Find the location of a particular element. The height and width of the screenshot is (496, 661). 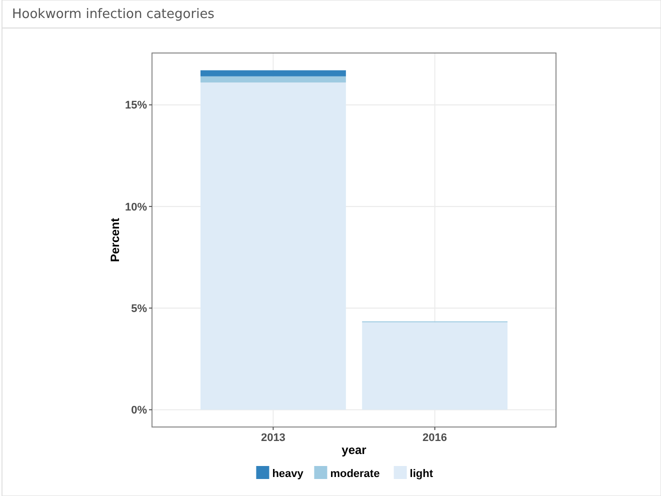

y-tick-label: 0% is located at coordinates (139, 410).